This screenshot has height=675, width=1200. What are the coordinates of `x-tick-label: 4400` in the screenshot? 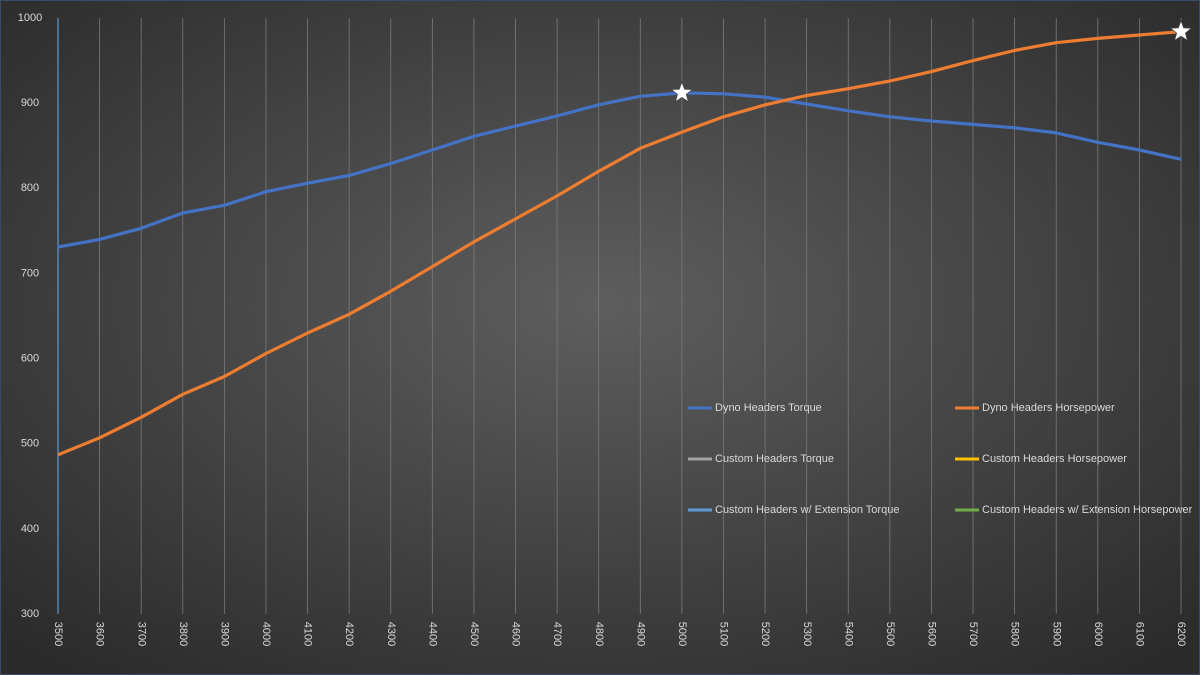 It's located at (432, 634).